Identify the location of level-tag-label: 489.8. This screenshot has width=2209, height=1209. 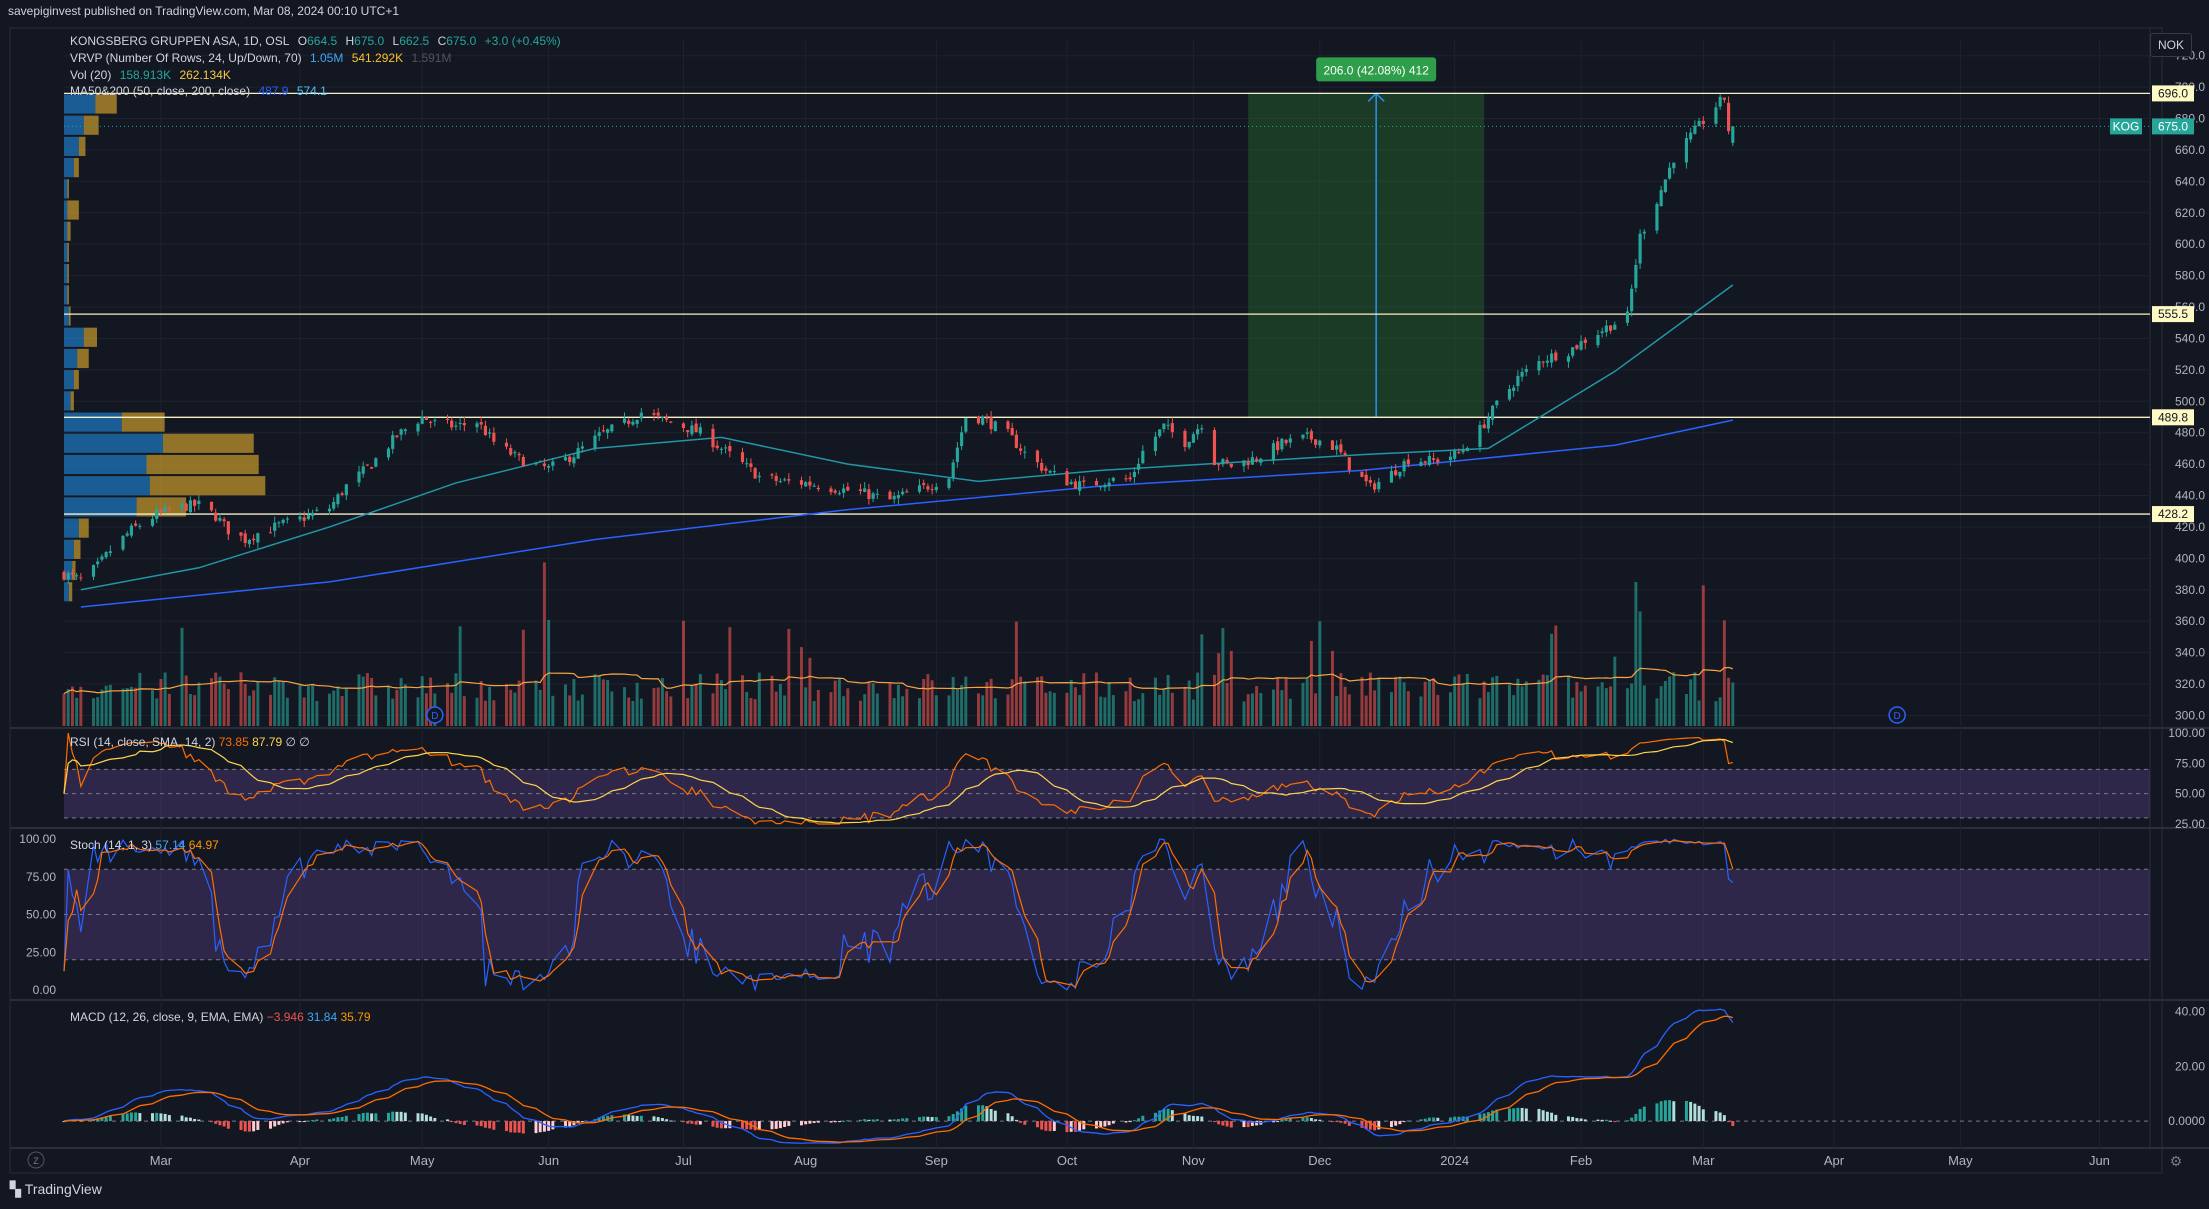
(2173, 417).